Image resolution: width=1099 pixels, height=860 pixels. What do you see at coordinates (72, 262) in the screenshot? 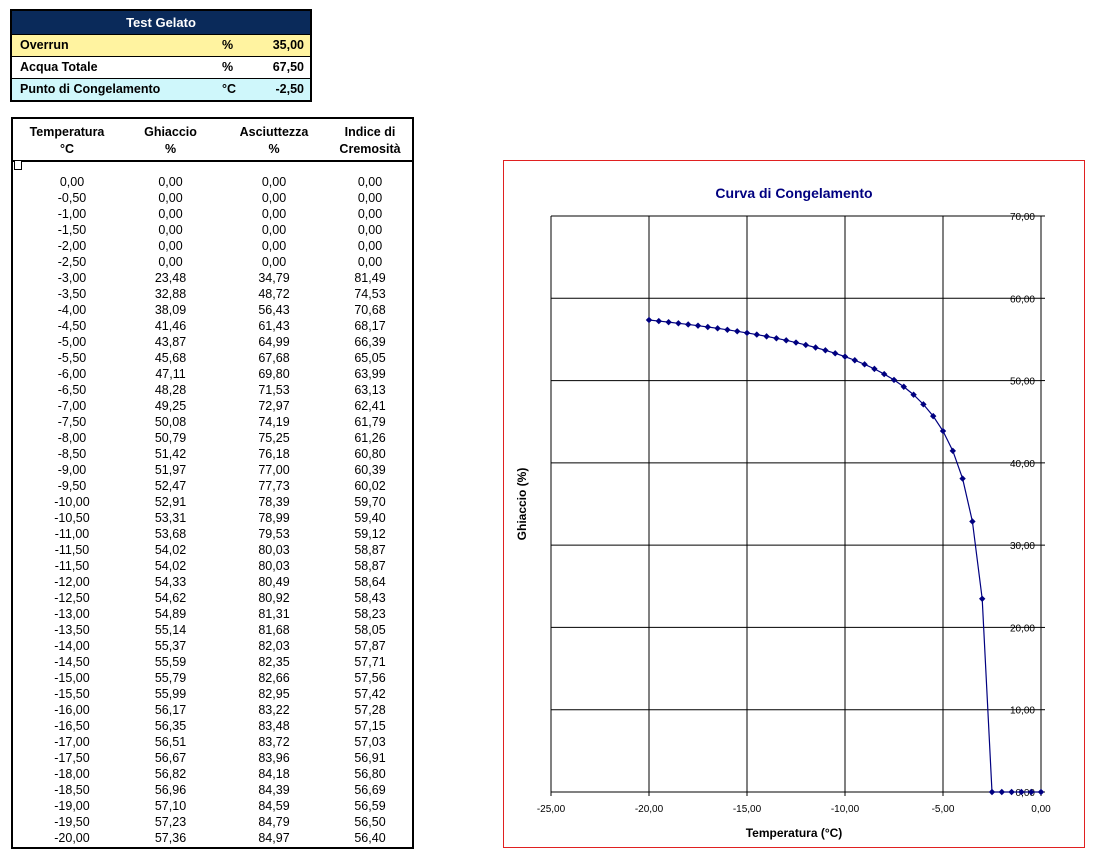
I see `table-cell: -2,50` at bounding box center [72, 262].